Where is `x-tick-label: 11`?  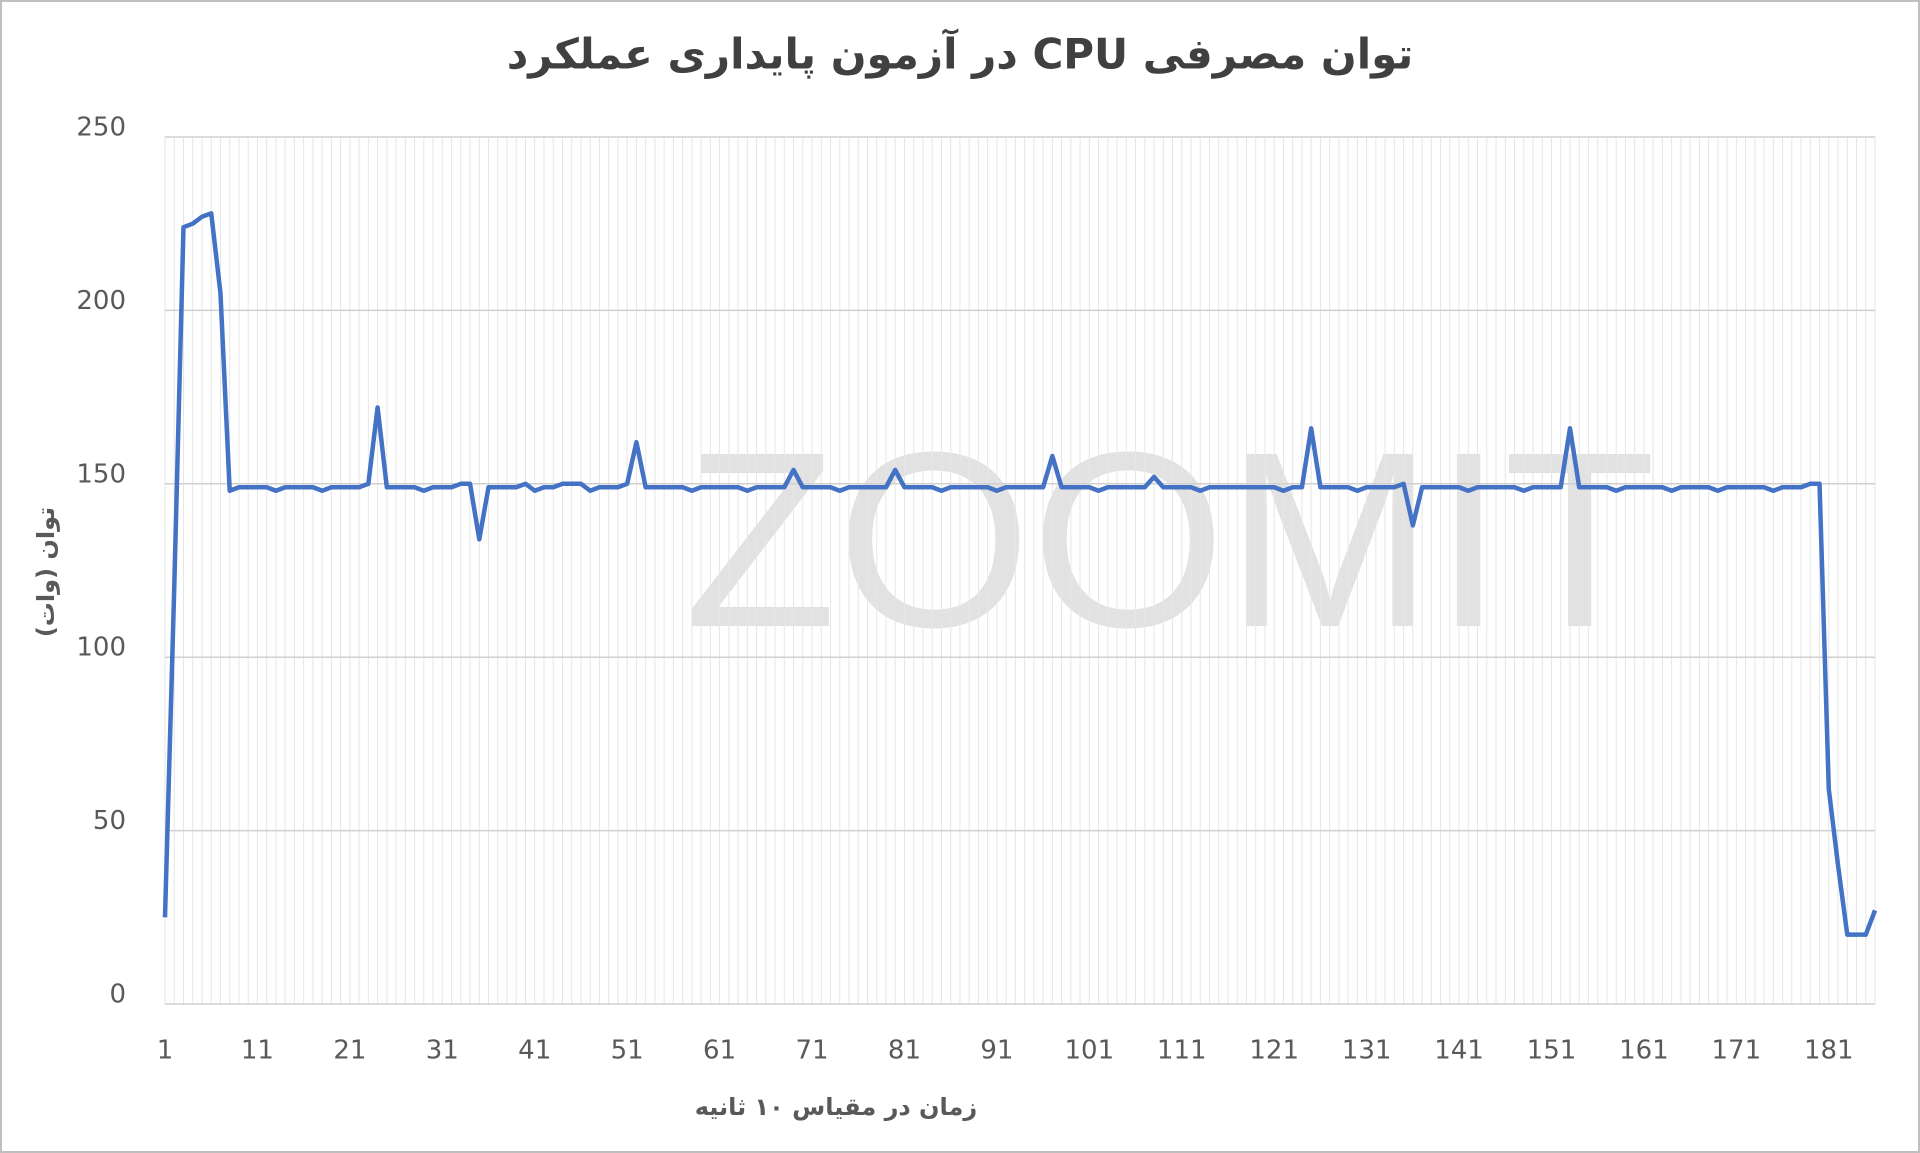 x-tick-label: 11 is located at coordinates (257, 1051).